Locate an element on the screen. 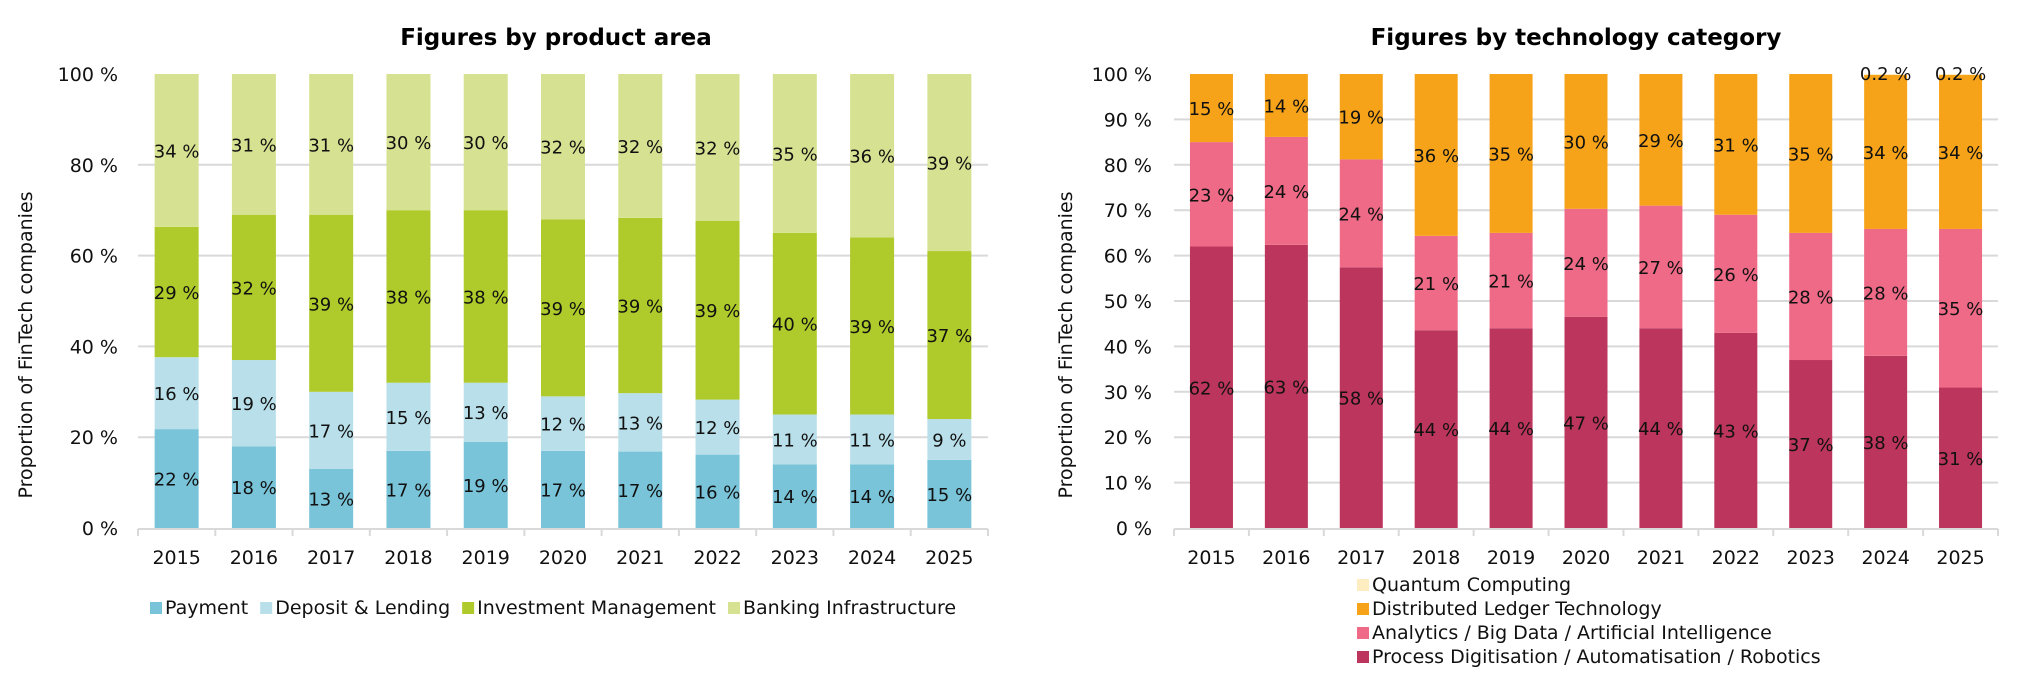  x-tick-label: 2021 is located at coordinates (640, 558).